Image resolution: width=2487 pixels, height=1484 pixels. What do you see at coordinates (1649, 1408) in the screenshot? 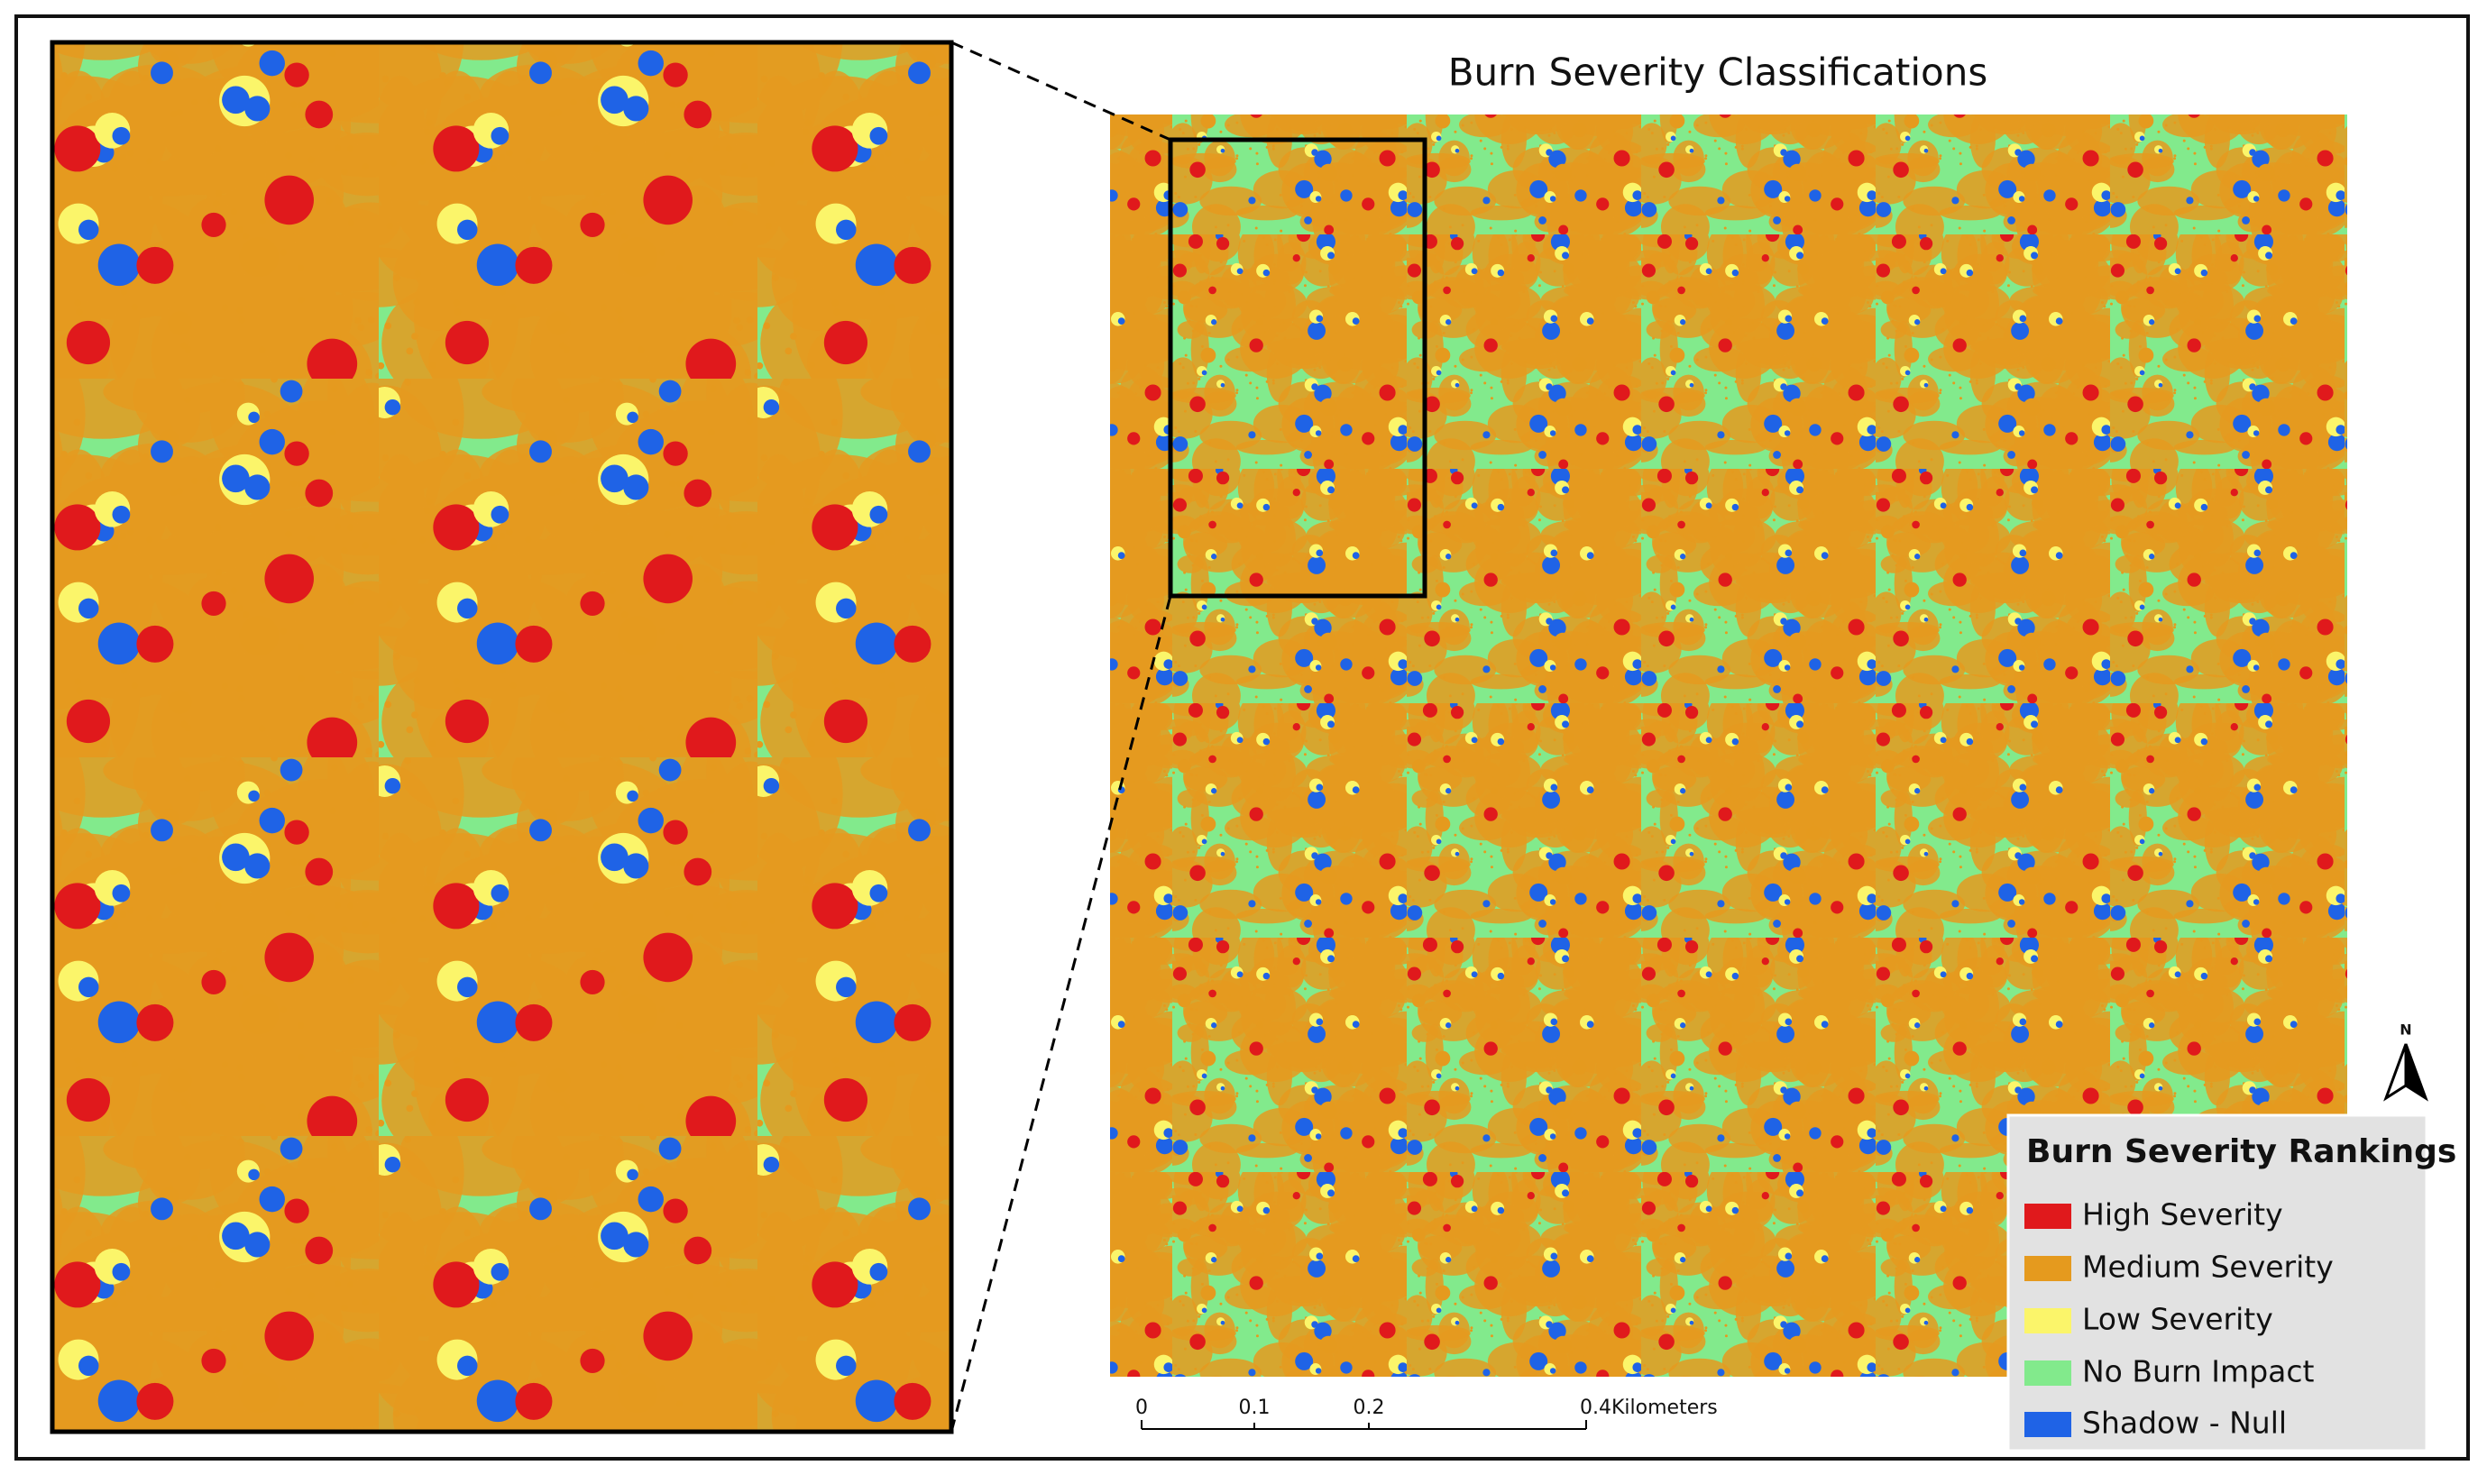
I see `scale-label: 0.4Kilometers` at bounding box center [1649, 1408].